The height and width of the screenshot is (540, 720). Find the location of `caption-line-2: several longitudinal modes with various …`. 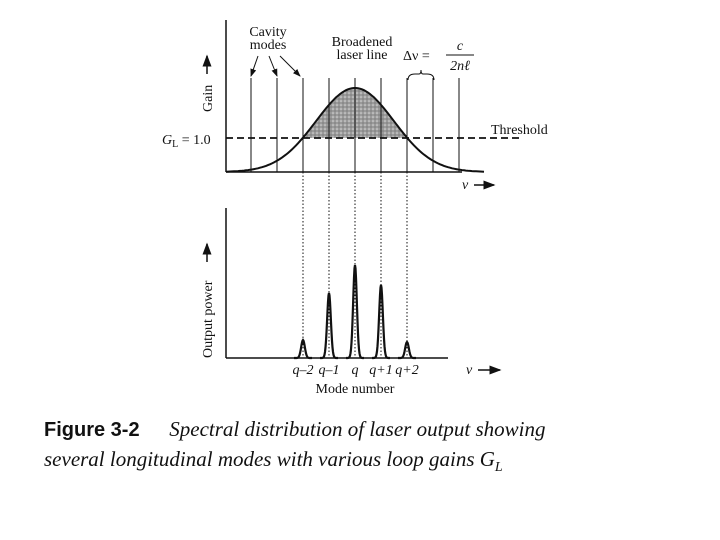

caption-line-2: several longitudinal modes with various … is located at coordinates (262, 459).